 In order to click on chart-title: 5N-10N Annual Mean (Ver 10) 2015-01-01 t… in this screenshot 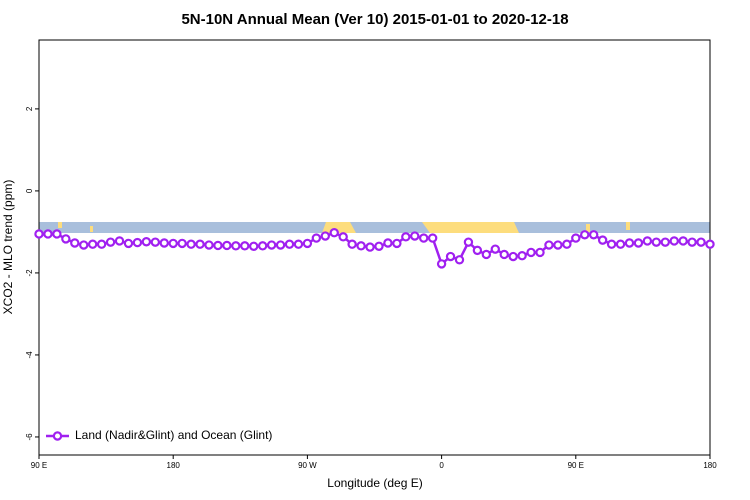, I will do `click(374, 19)`.